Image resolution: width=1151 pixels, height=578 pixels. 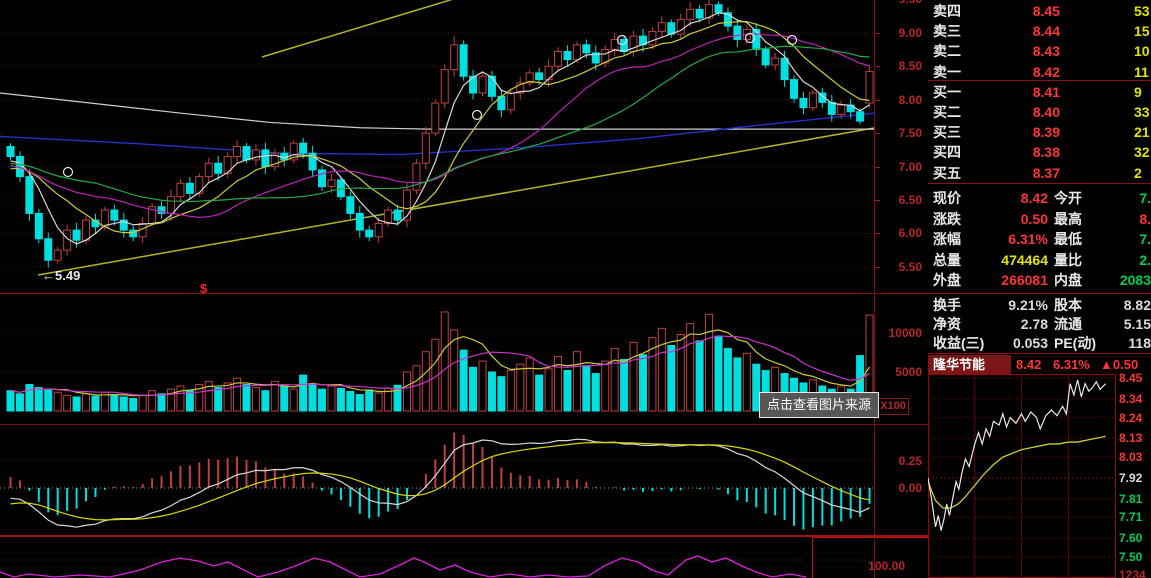 What do you see at coordinates (1046, 112) in the screenshot?
I see `order-price: 8.40` at bounding box center [1046, 112].